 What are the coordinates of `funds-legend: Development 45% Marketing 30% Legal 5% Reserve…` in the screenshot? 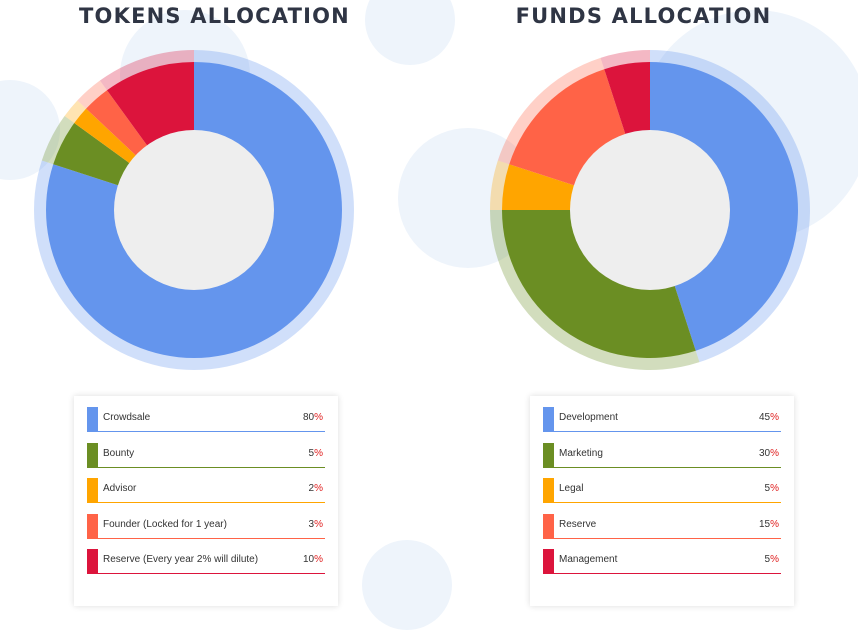 It's located at (662, 501).